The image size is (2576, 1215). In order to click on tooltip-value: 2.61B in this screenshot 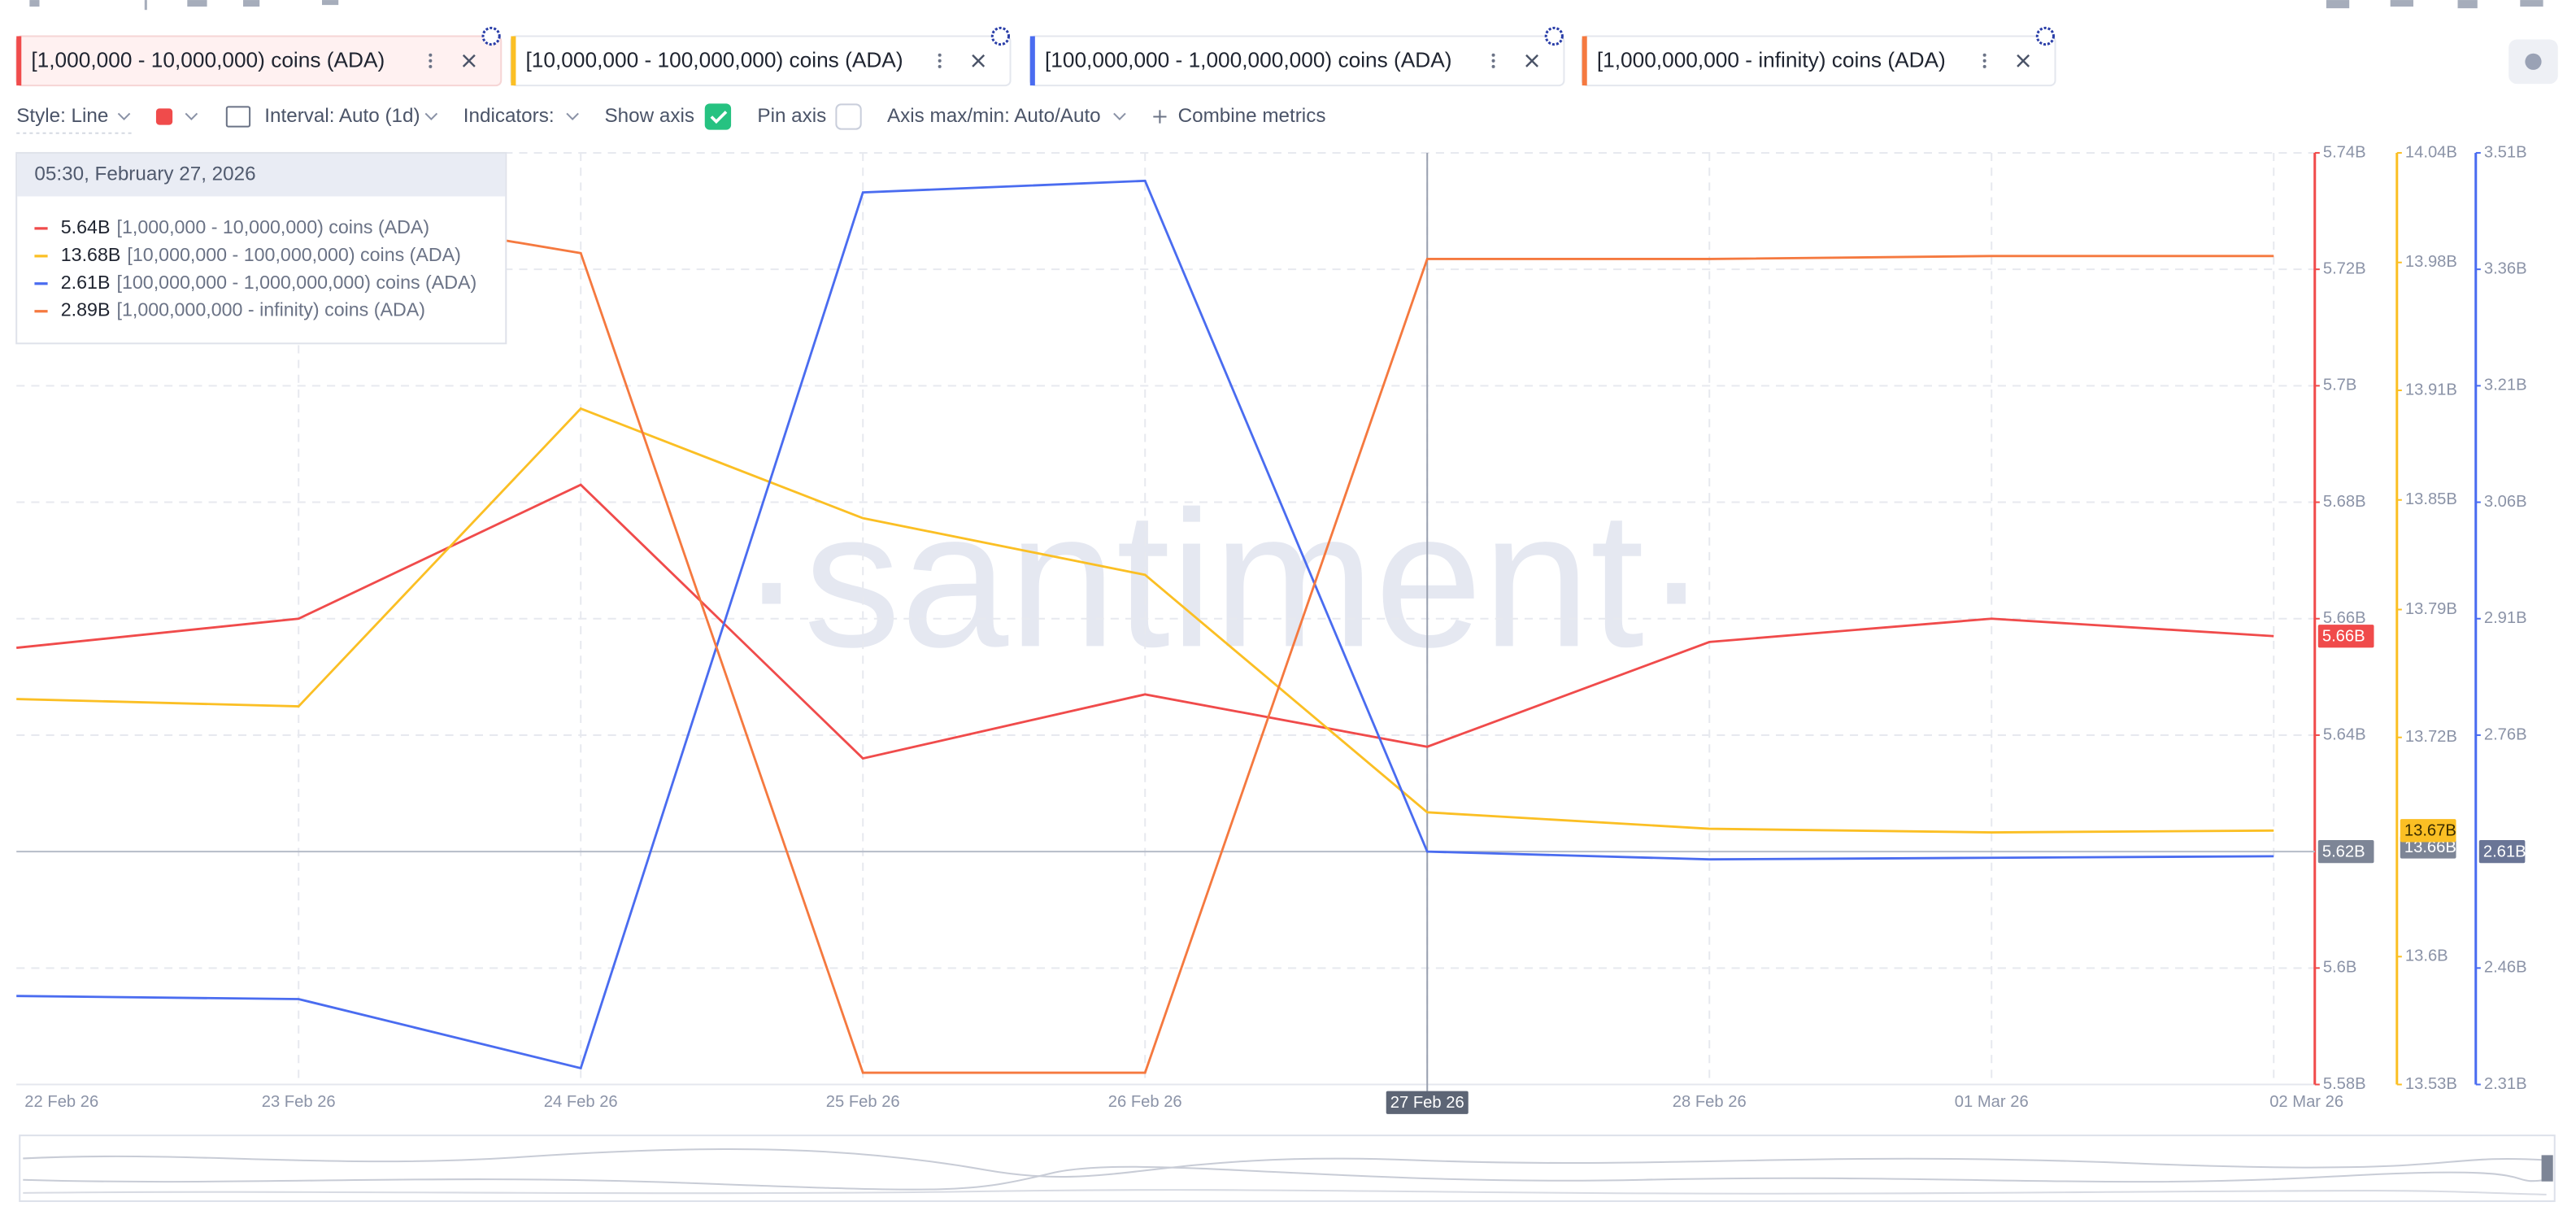, I will do `click(86, 282)`.